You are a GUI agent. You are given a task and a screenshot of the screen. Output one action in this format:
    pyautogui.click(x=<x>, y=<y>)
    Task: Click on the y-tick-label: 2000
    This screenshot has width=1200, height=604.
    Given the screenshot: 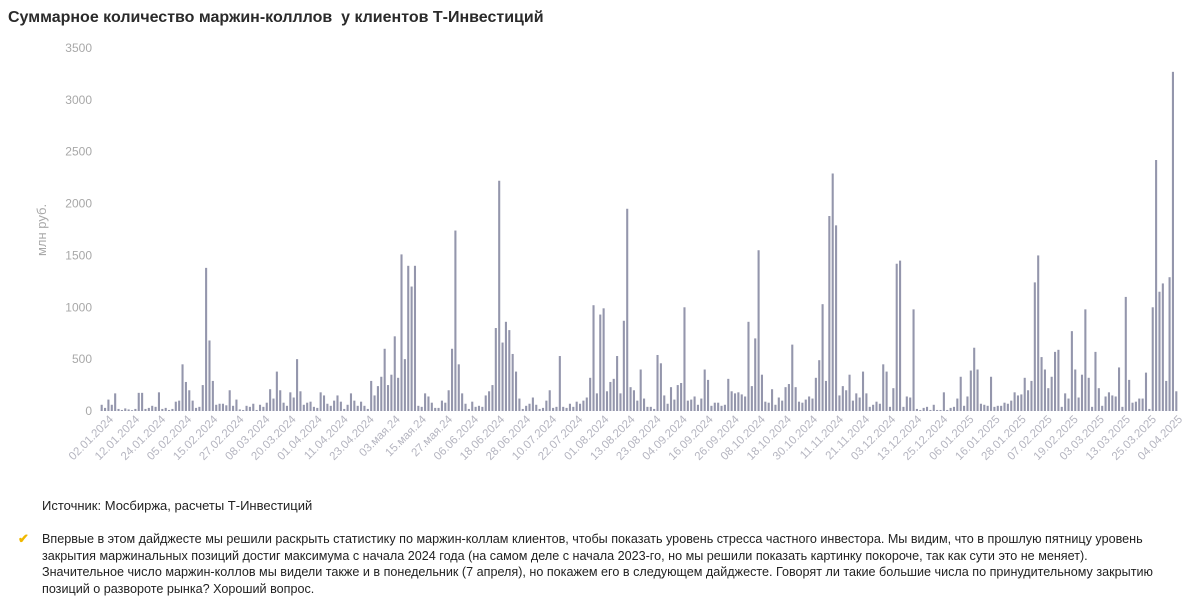 What is the action you would take?
    pyautogui.click(x=78, y=204)
    